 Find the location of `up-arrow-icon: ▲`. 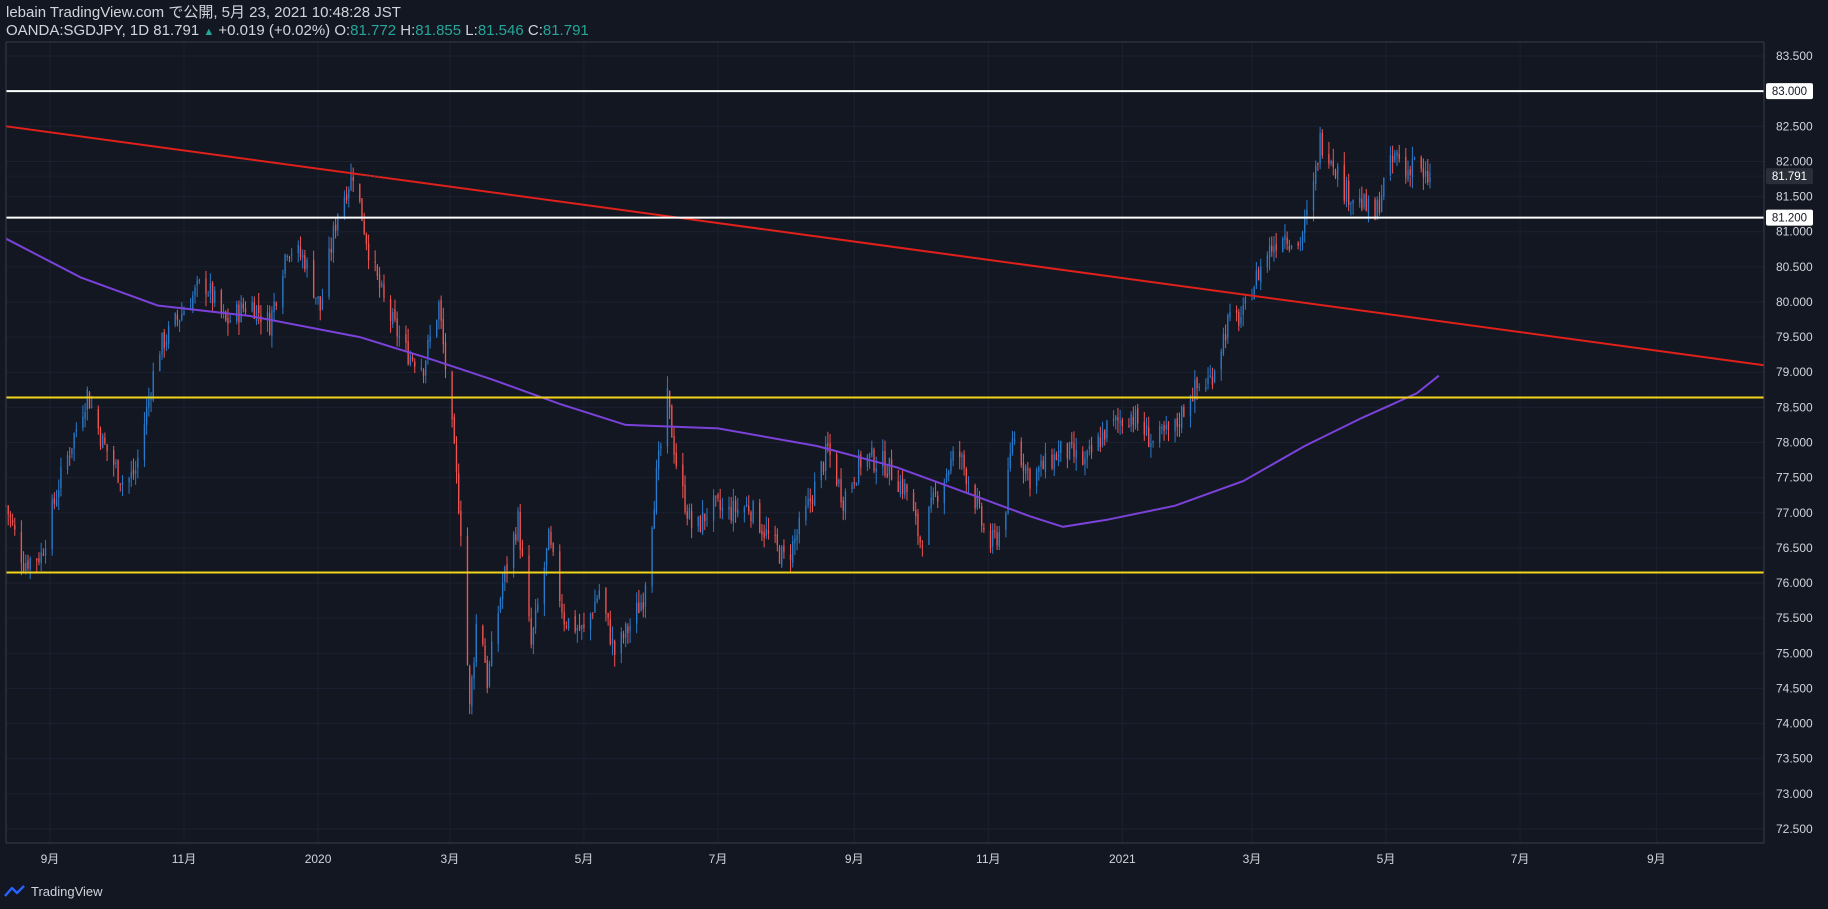

up-arrow-icon: ▲ is located at coordinates (209, 32).